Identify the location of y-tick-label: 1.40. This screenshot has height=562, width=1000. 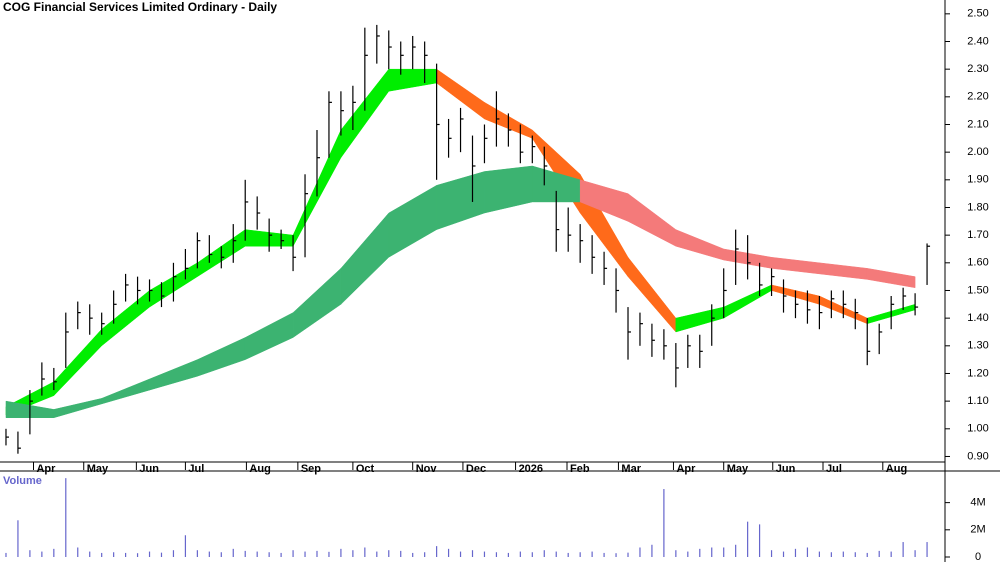
(977, 318).